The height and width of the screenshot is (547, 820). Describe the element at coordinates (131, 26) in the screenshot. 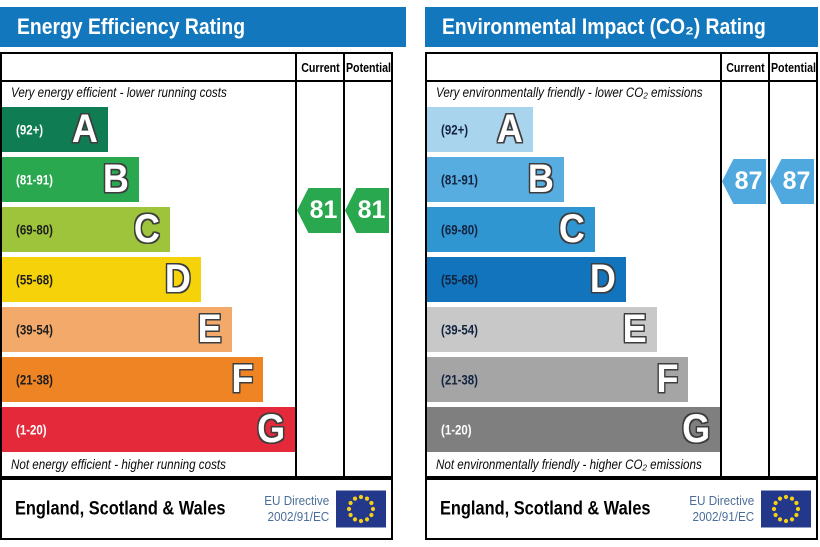

I see `energy-chart-title: Energy Efficiency Rating` at that location.